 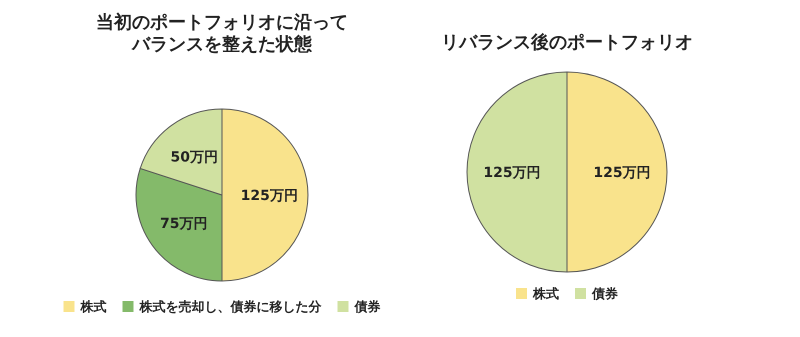 I want to click on legend-label: 株式を売却し、債券に移した分, so click(x=230, y=307).